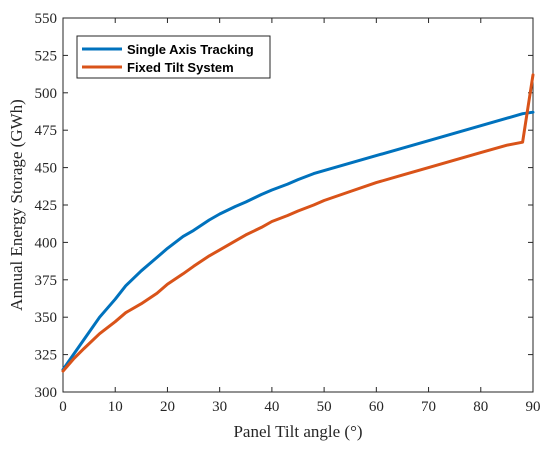 This screenshot has height=451, width=550. What do you see at coordinates (533, 407) in the screenshot?
I see `x-tick-label: 90` at bounding box center [533, 407].